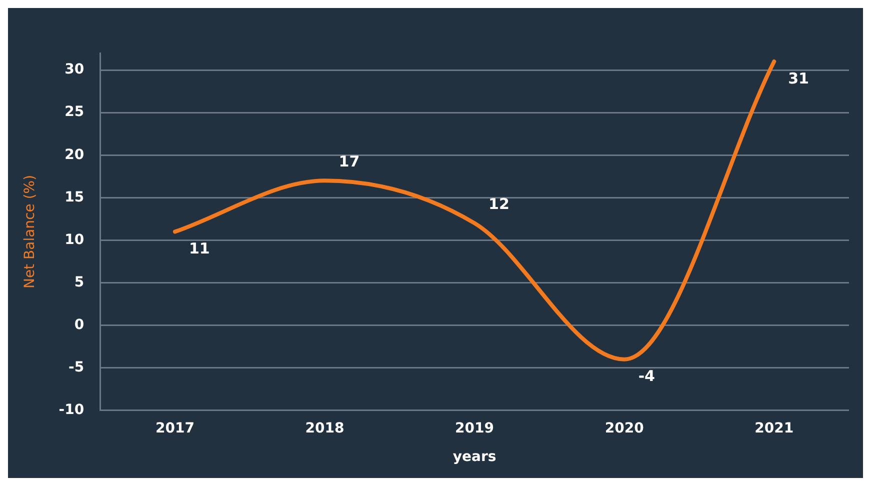 The height and width of the screenshot is (484, 871). Describe the element at coordinates (474, 428) in the screenshot. I see `x-tick-label: 2019` at that location.